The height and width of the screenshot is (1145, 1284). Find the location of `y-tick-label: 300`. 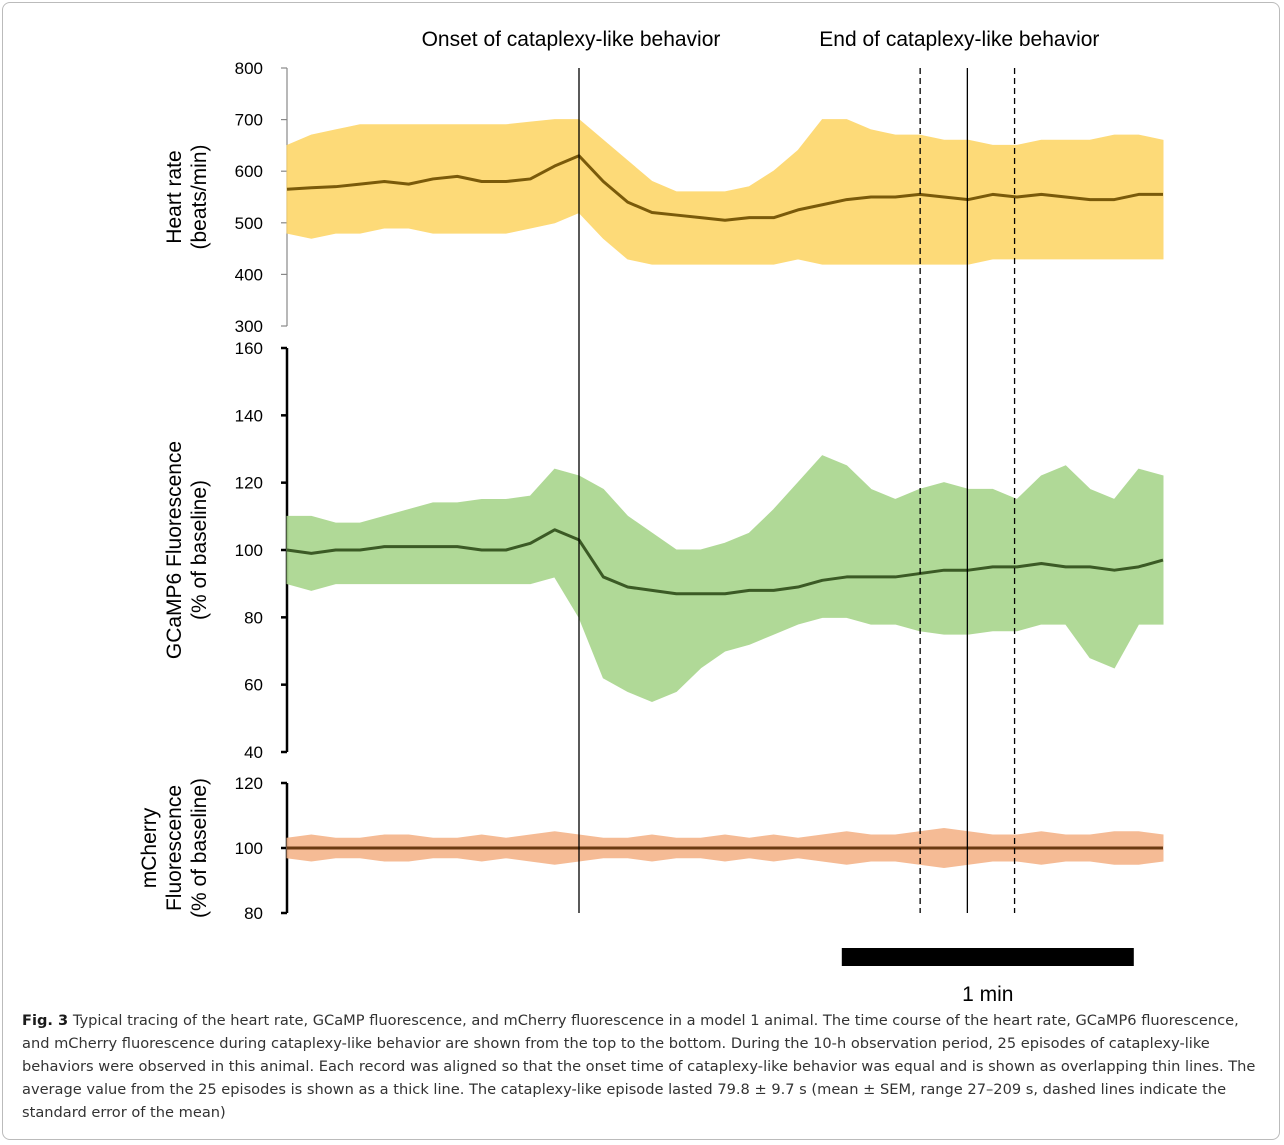

y-tick-label: 300 is located at coordinates (249, 326).